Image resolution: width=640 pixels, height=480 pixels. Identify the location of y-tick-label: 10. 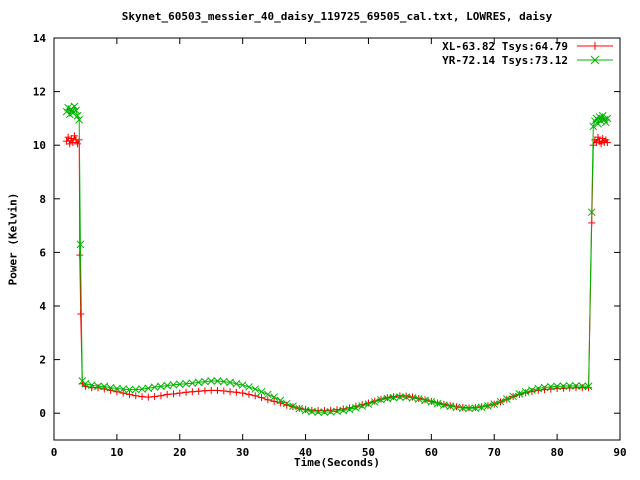
(39, 145).